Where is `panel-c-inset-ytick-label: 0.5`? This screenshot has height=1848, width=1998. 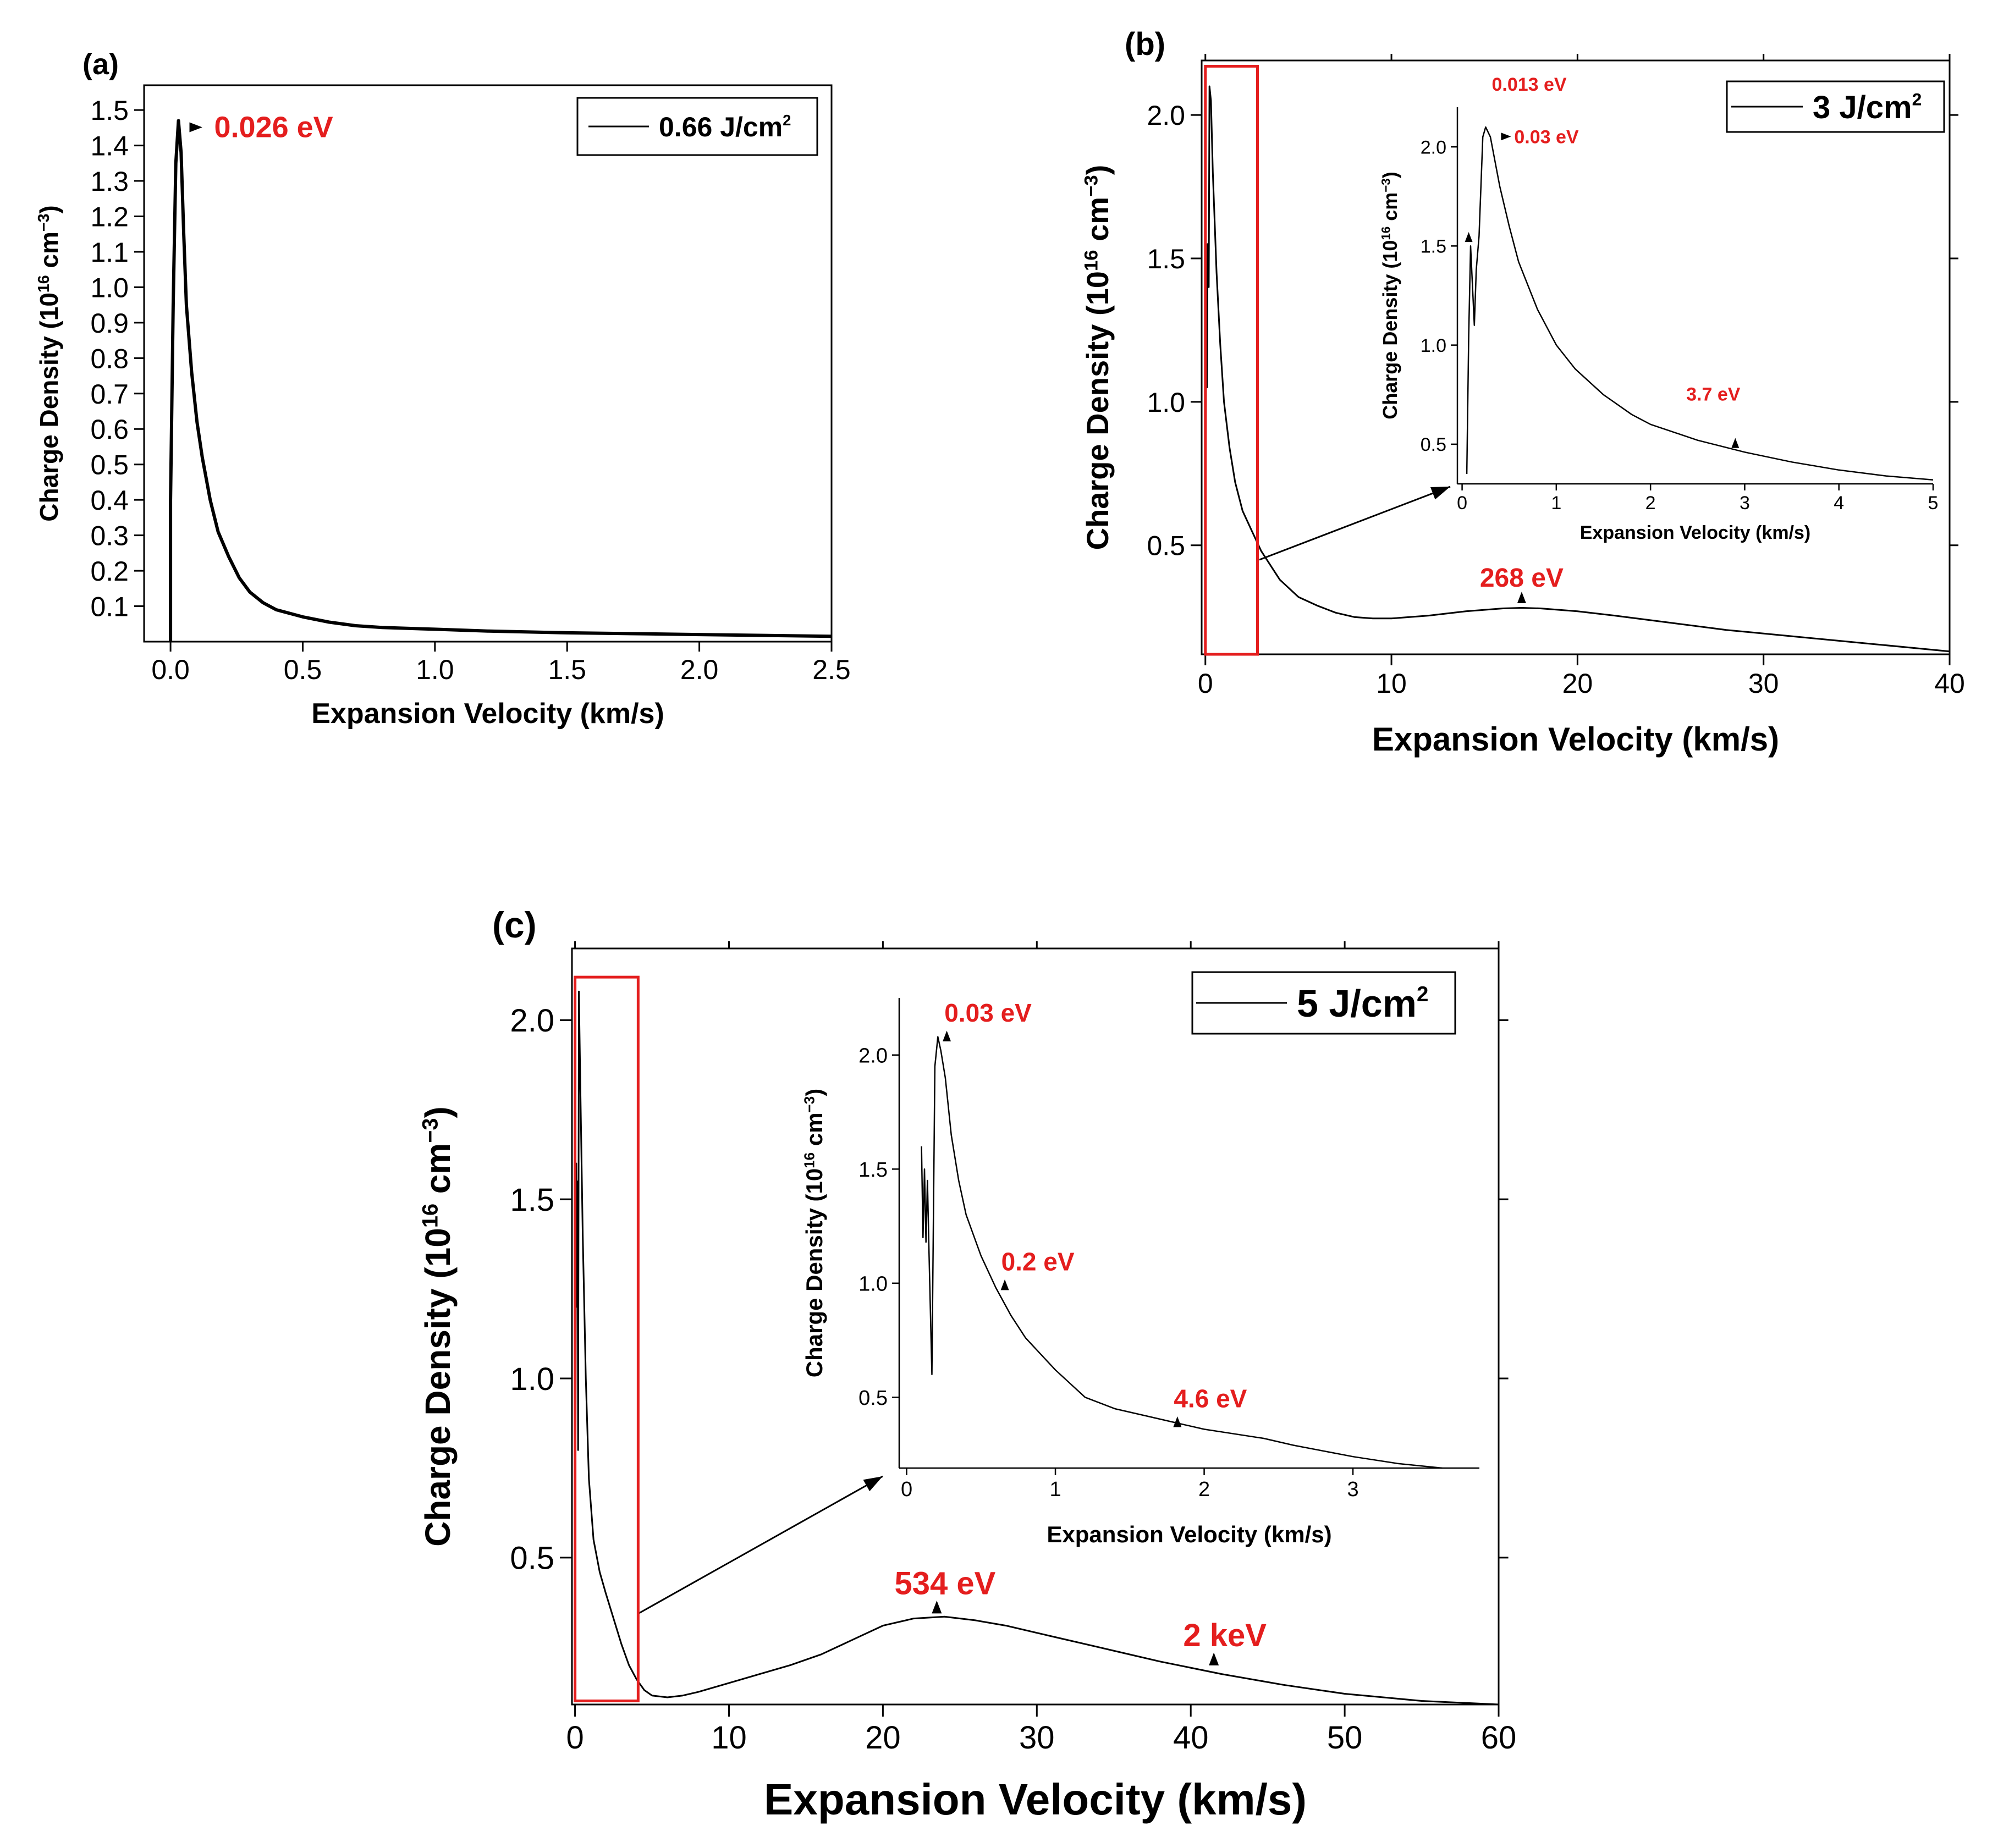 panel-c-inset-ytick-label: 0.5 is located at coordinates (873, 1398).